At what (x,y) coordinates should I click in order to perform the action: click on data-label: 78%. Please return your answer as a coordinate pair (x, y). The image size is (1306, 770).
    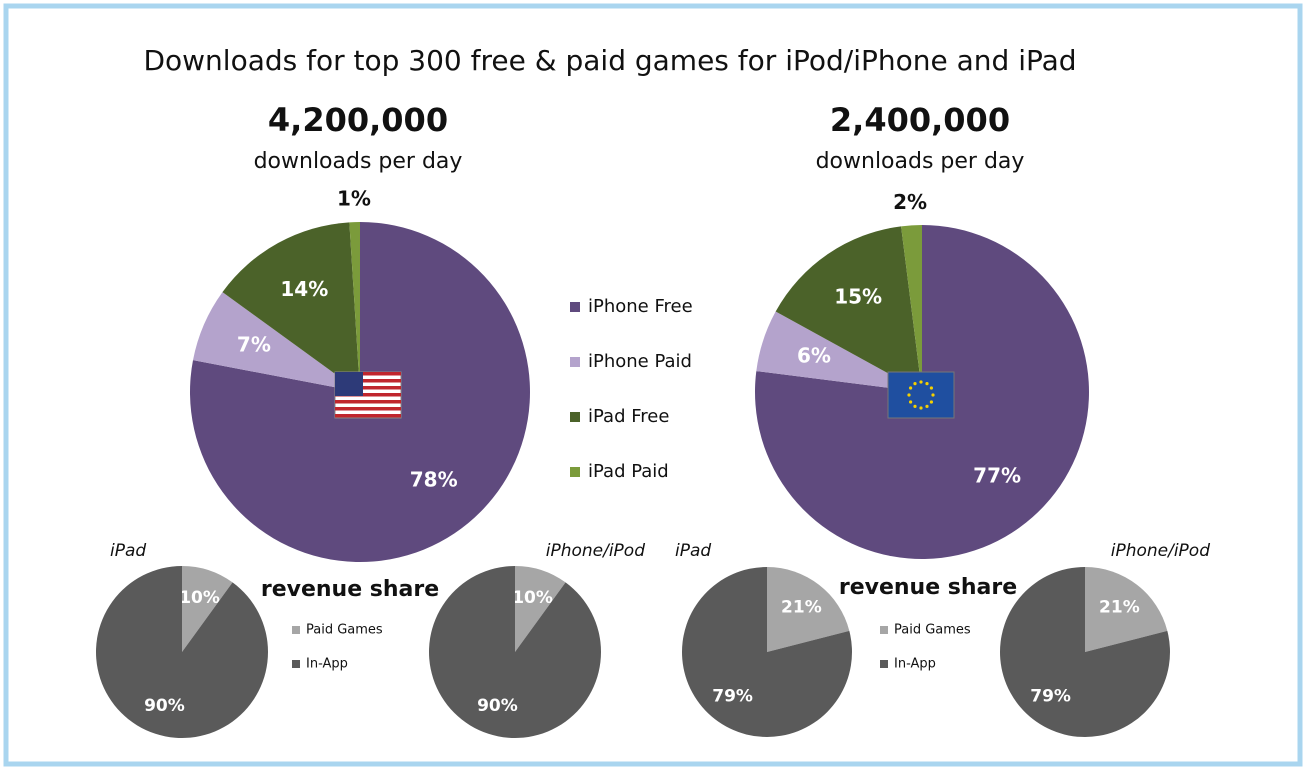
    Looking at the image, I should click on (434, 480).